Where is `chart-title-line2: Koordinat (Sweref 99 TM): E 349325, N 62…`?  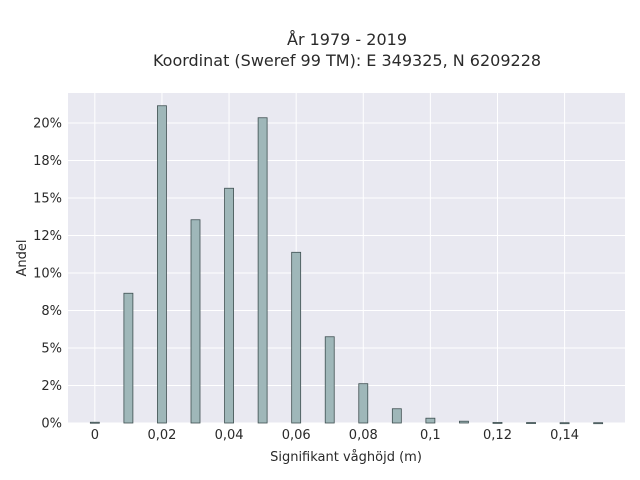
chart-title-line2: Koordinat (Sweref 99 TM): E 349325, N 62… is located at coordinates (347, 60).